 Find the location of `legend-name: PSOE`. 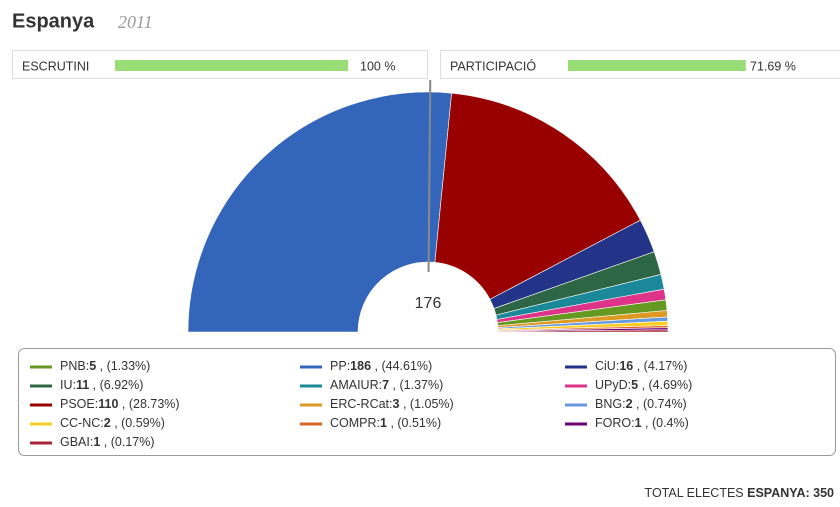

legend-name: PSOE is located at coordinates (77, 404).